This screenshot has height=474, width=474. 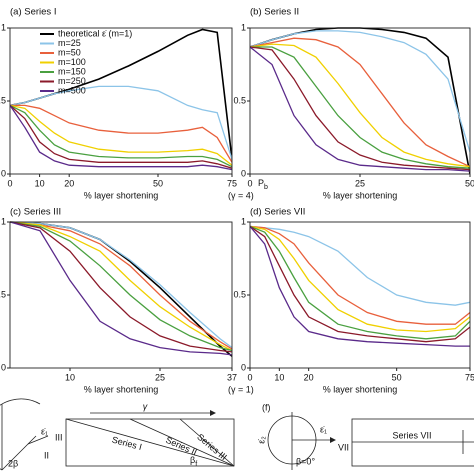 I want to click on series-label: Series II, so click(x=181, y=446).